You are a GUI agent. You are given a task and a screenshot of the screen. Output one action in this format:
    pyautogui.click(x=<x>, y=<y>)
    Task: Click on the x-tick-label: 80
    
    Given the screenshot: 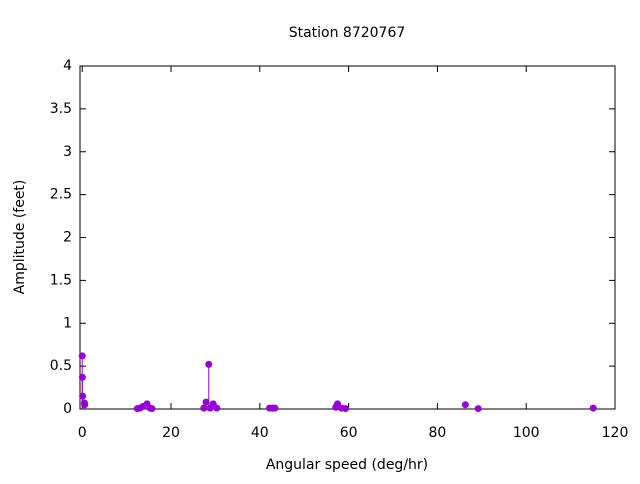 What is the action you would take?
    pyautogui.click(x=437, y=433)
    